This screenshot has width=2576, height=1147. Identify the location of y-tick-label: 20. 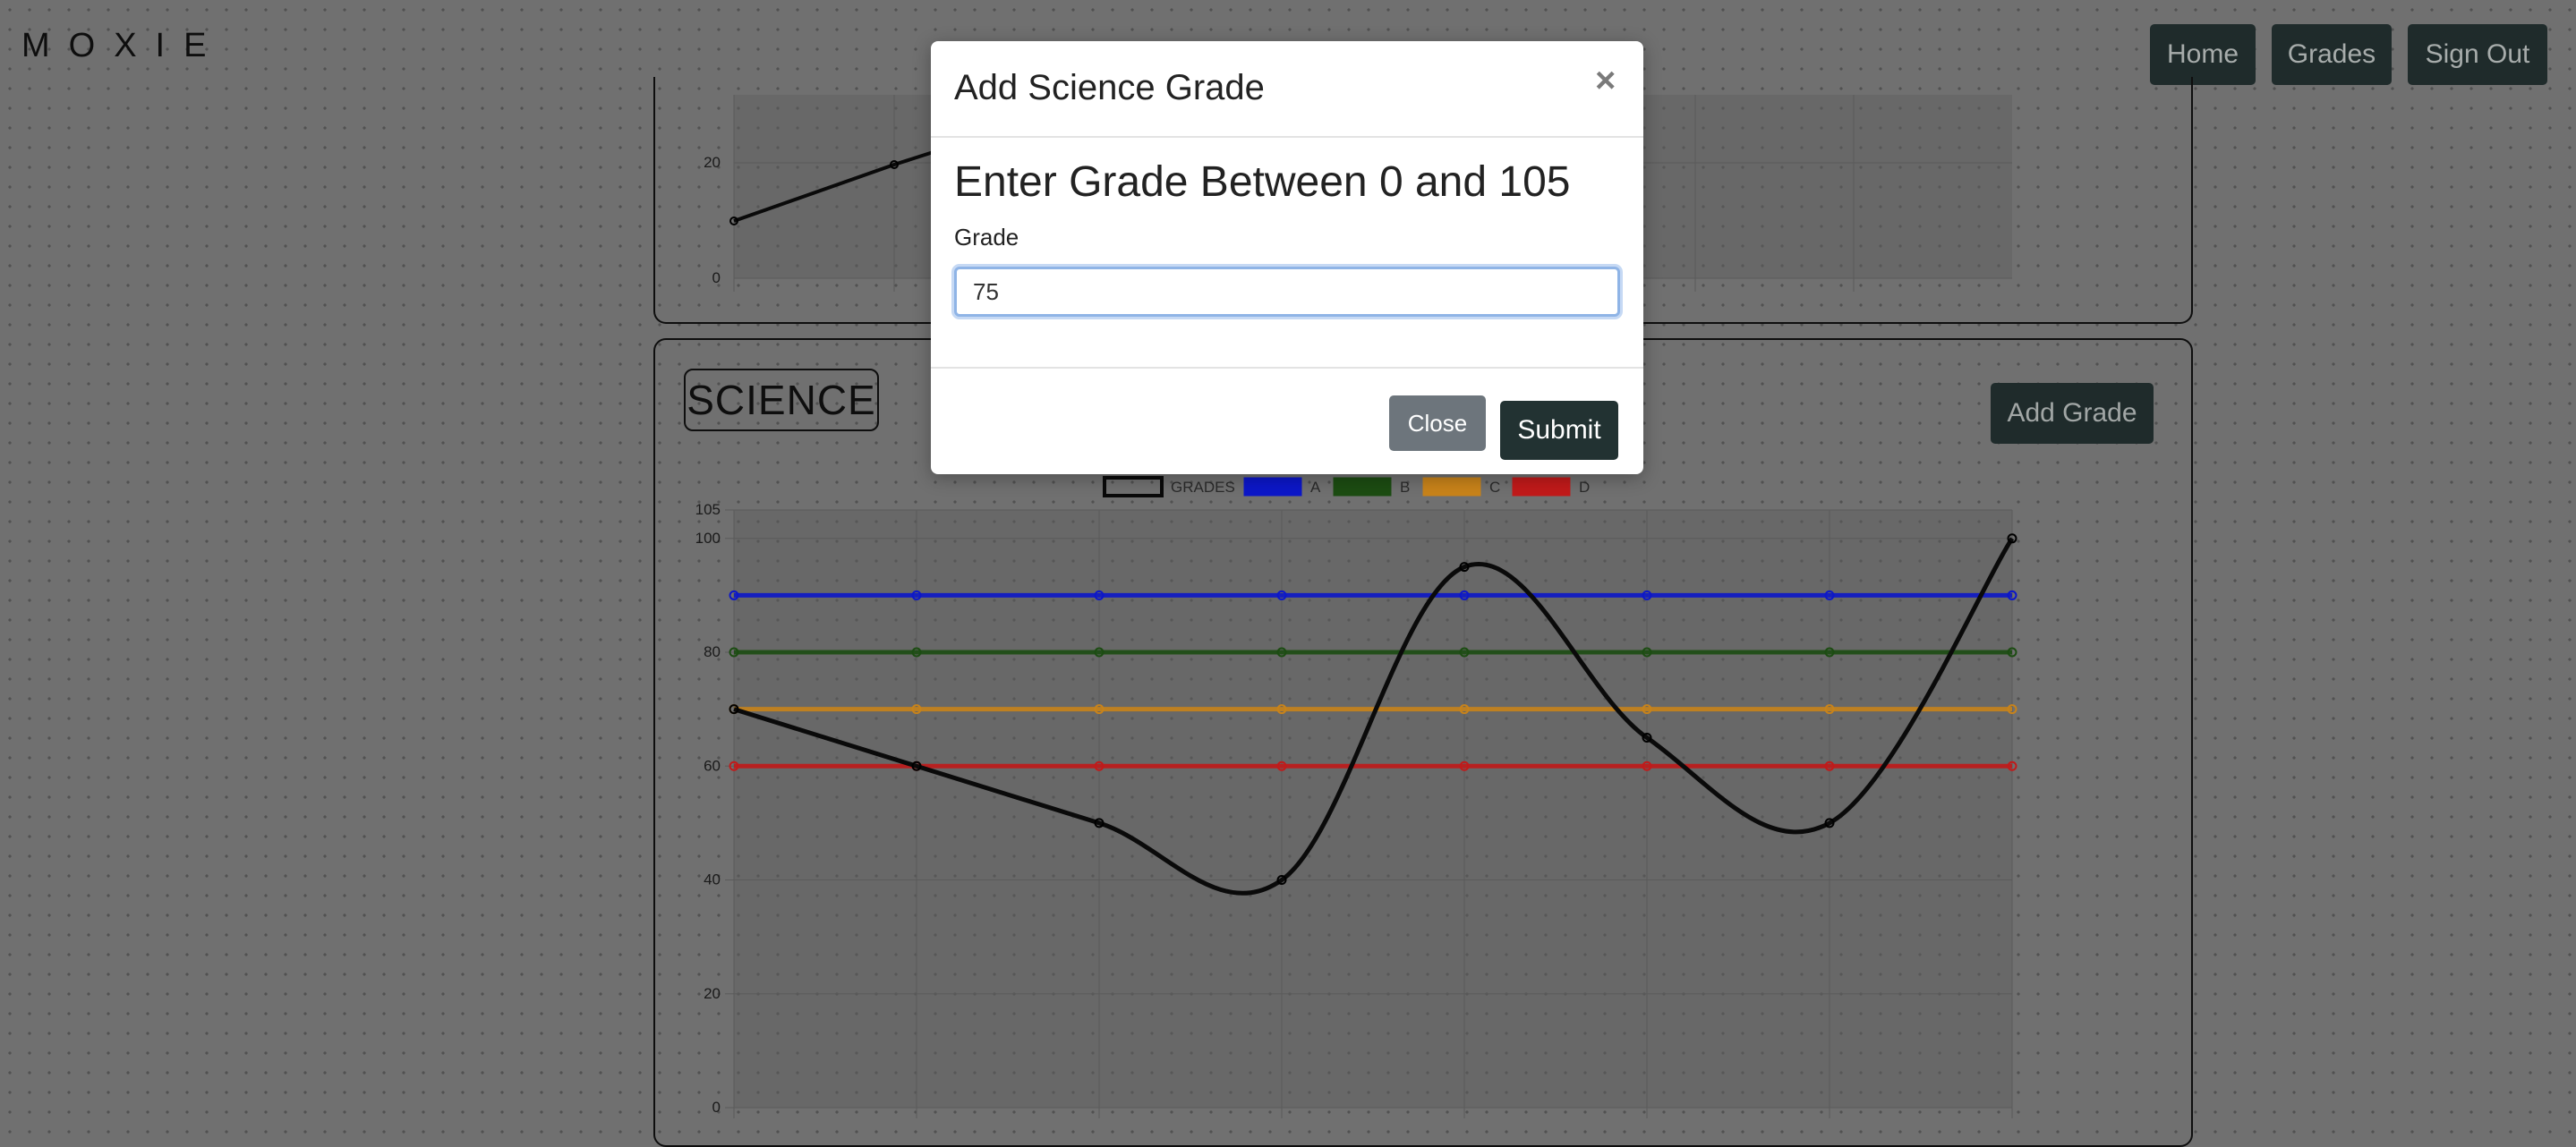
(712, 993).